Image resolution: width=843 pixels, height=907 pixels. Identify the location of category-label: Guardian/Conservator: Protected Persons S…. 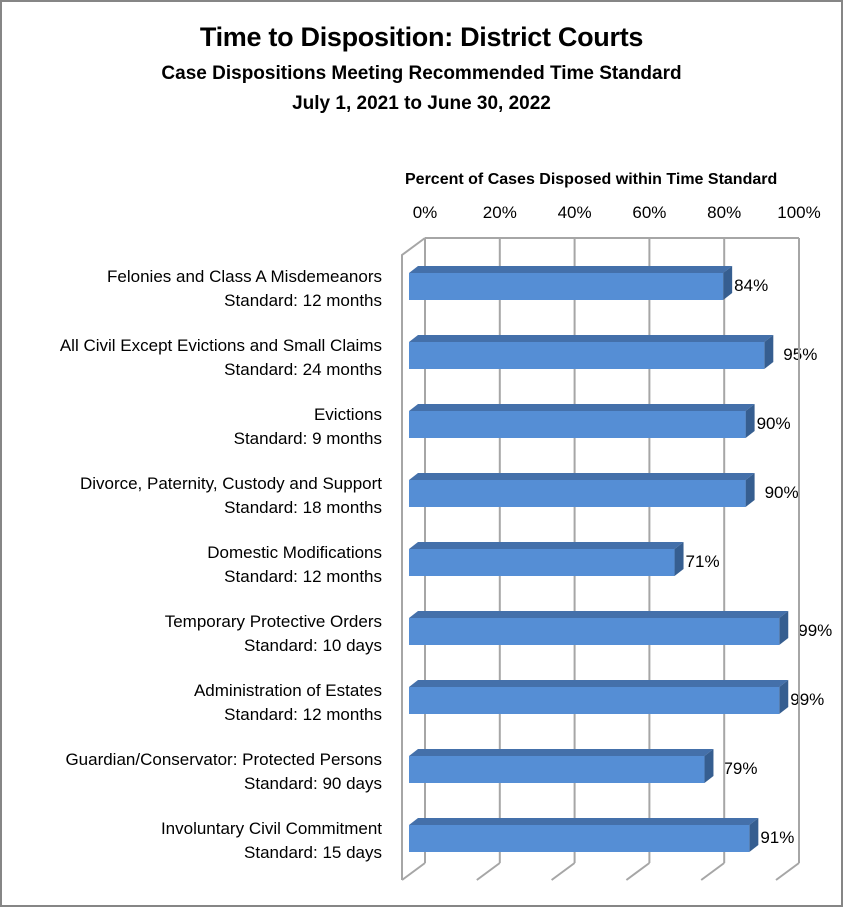
(223, 772).